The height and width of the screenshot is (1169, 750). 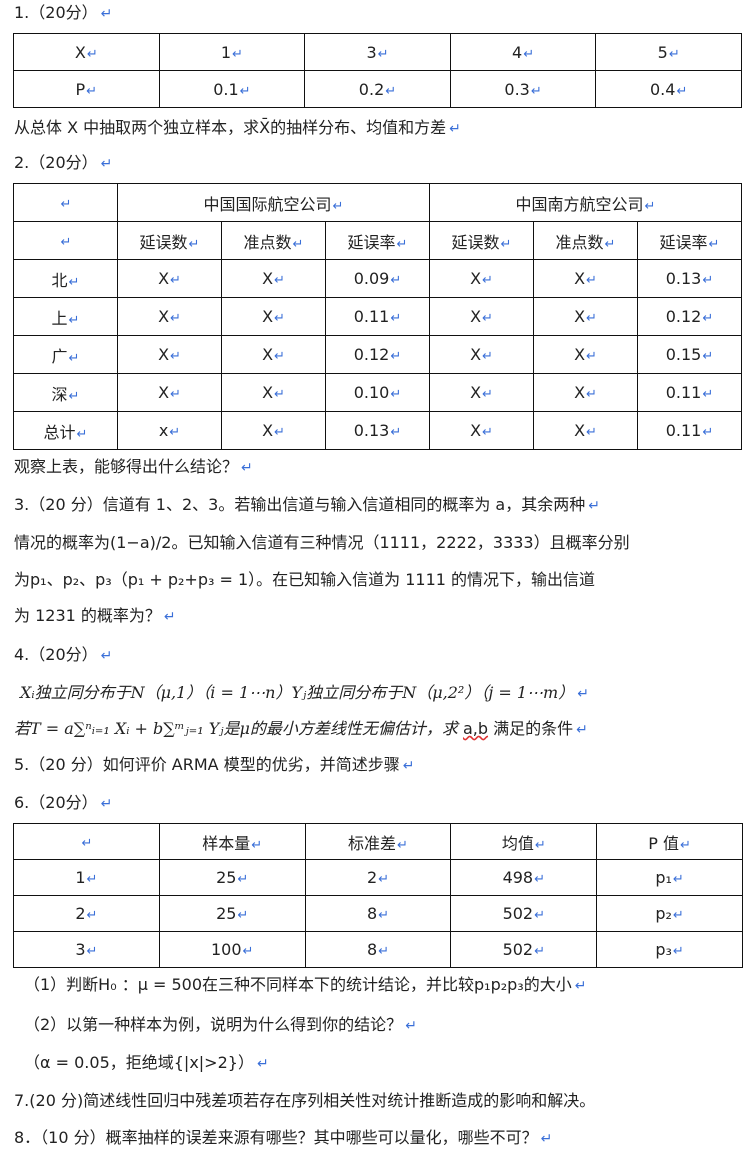 What do you see at coordinates (669, 913) in the screenshot?
I see `cell: p₂` at bounding box center [669, 913].